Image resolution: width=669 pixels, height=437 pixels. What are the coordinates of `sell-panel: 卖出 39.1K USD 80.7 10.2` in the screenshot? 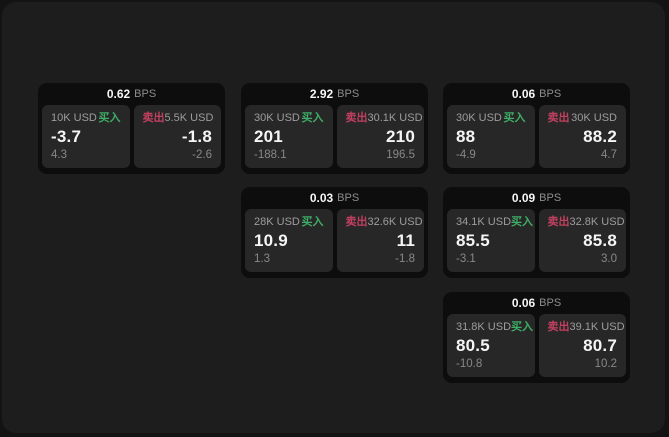 It's located at (582, 345).